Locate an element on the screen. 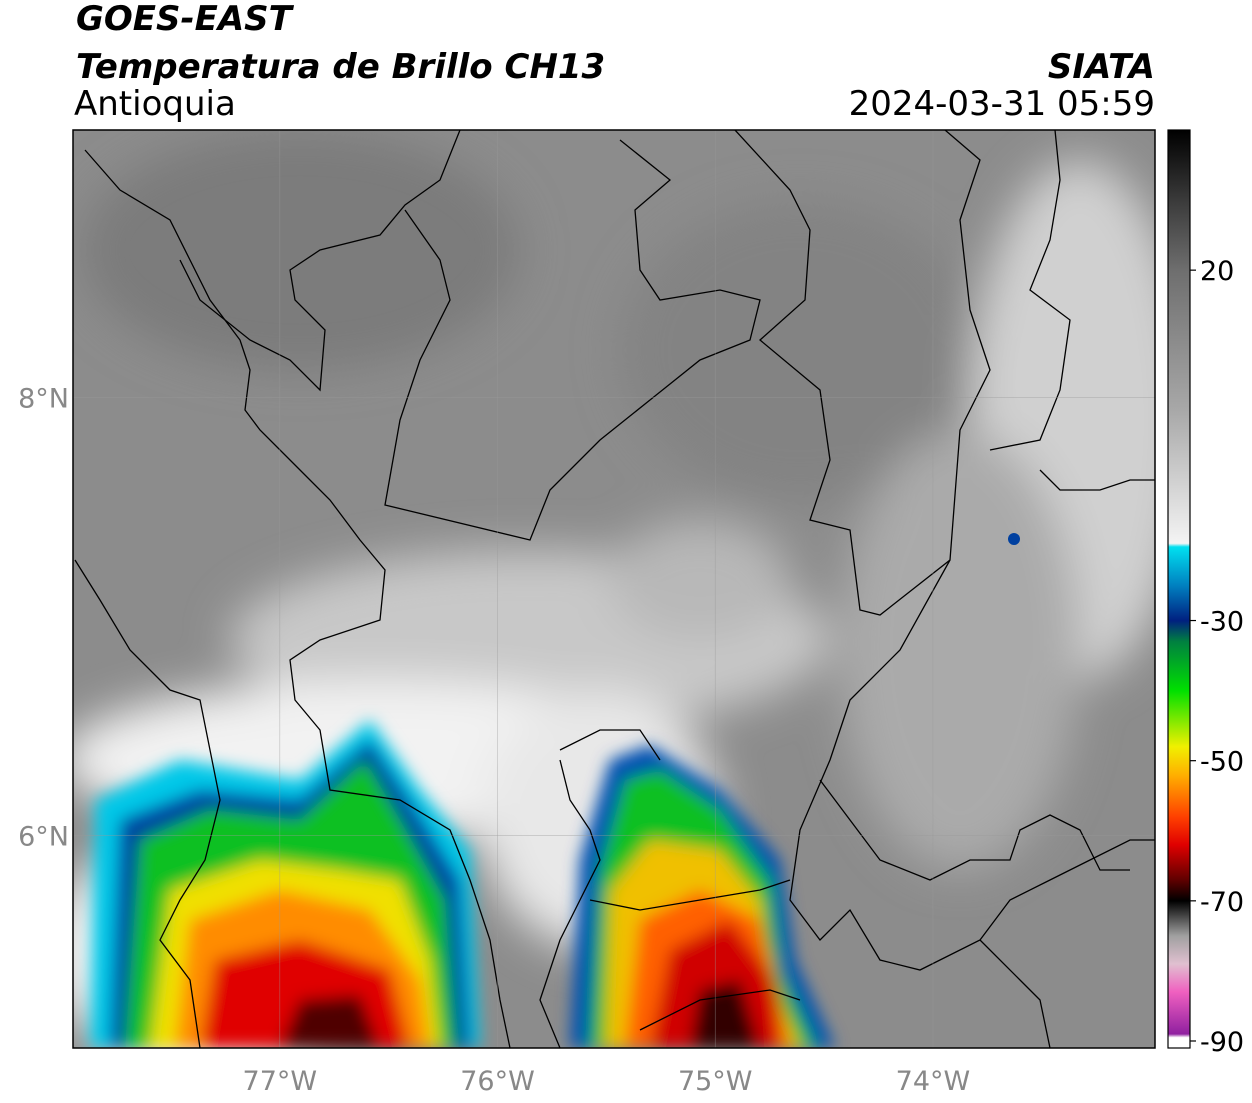  colorbar-tick-label: -70 is located at coordinates (1222, 902).